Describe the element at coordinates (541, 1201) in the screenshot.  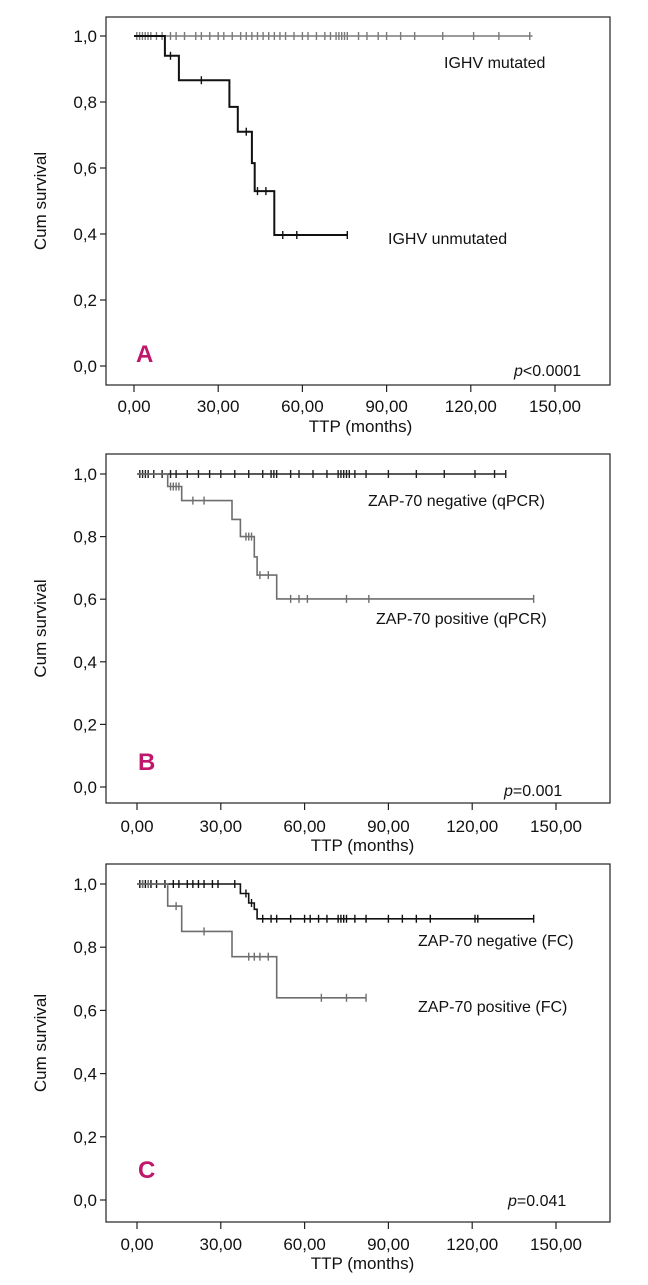
I see `p-value-number: =0.041` at that location.